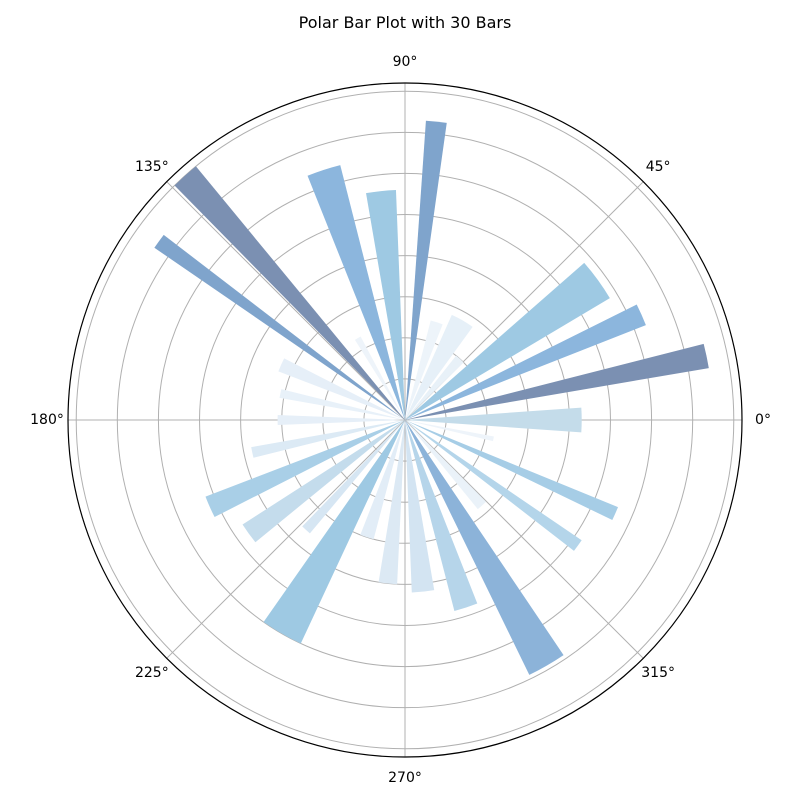  What do you see at coordinates (152, 673) in the screenshot?
I see `angular-tick-label-225: 225°` at bounding box center [152, 673].